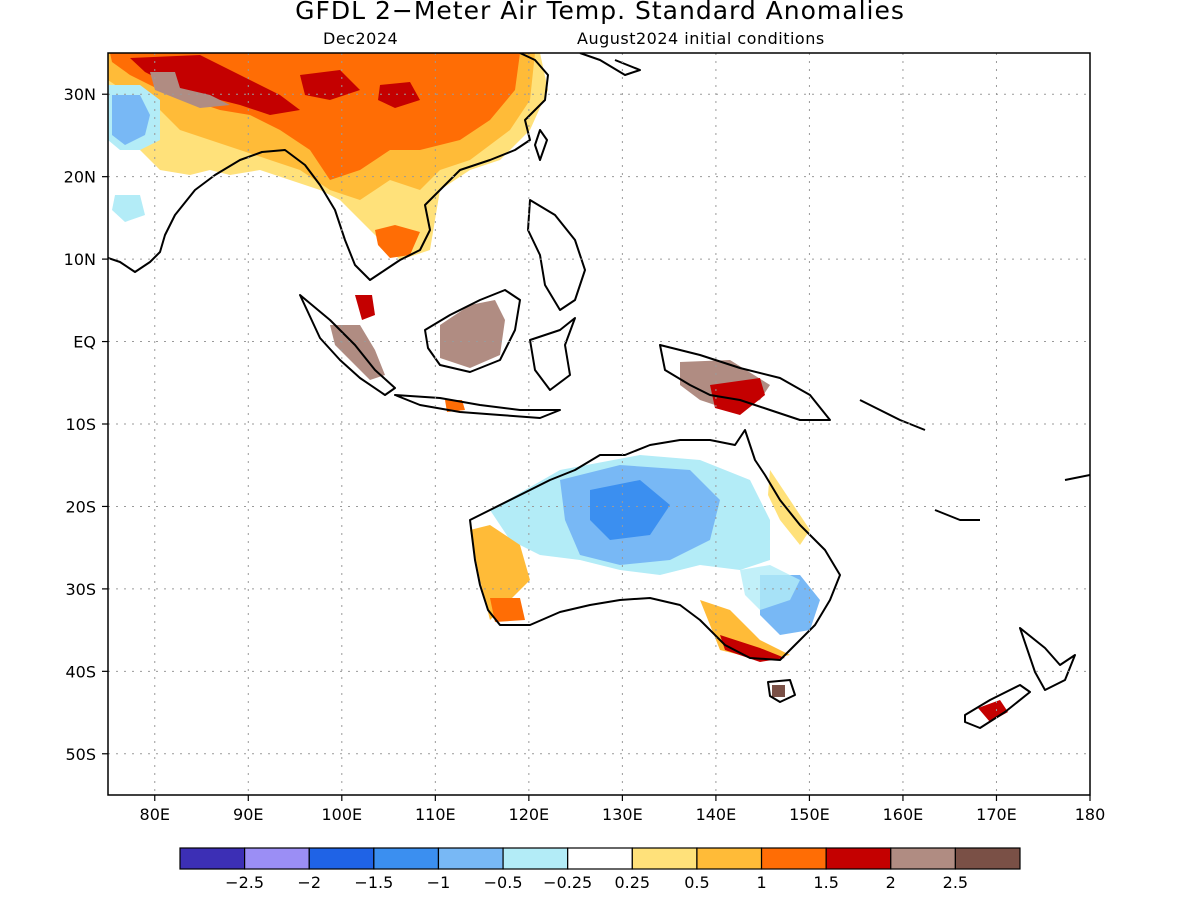 Image resolution: width=1200 pixels, height=900 pixels. Describe the element at coordinates (365, 307) in the screenshot. I see `malaya-red-patch` at that location.